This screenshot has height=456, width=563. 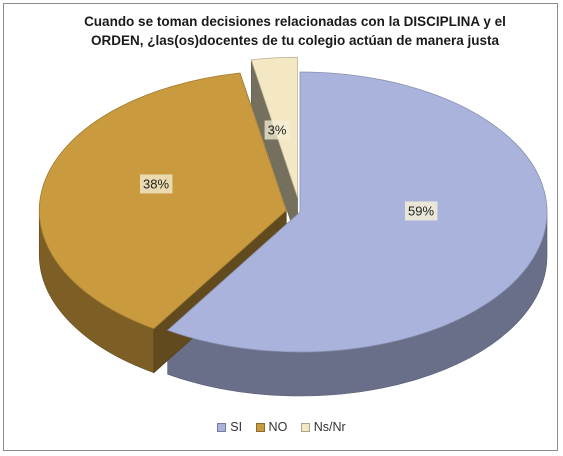 I want to click on legend-item-nsnr: Ns/Nr, so click(x=323, y=427).